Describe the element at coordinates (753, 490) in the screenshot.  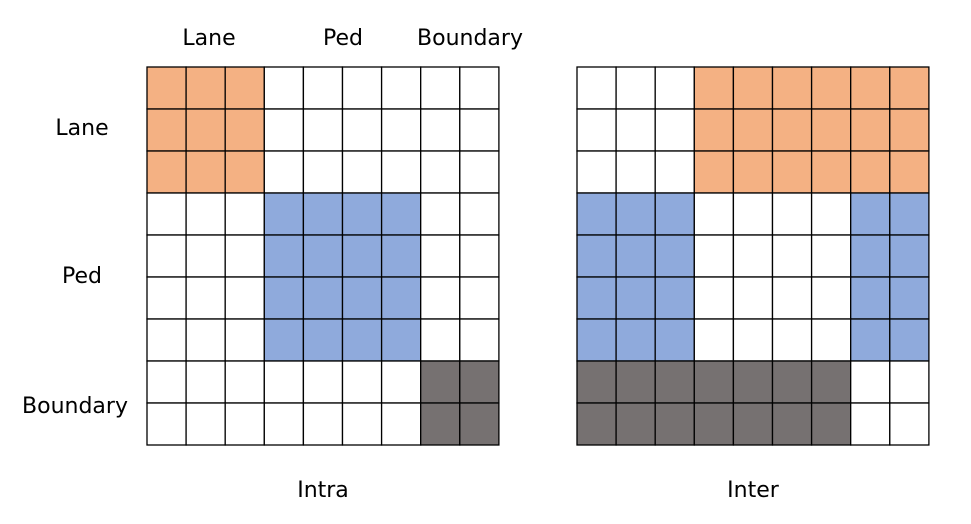
I see `caption-inter: Inter` at that location.